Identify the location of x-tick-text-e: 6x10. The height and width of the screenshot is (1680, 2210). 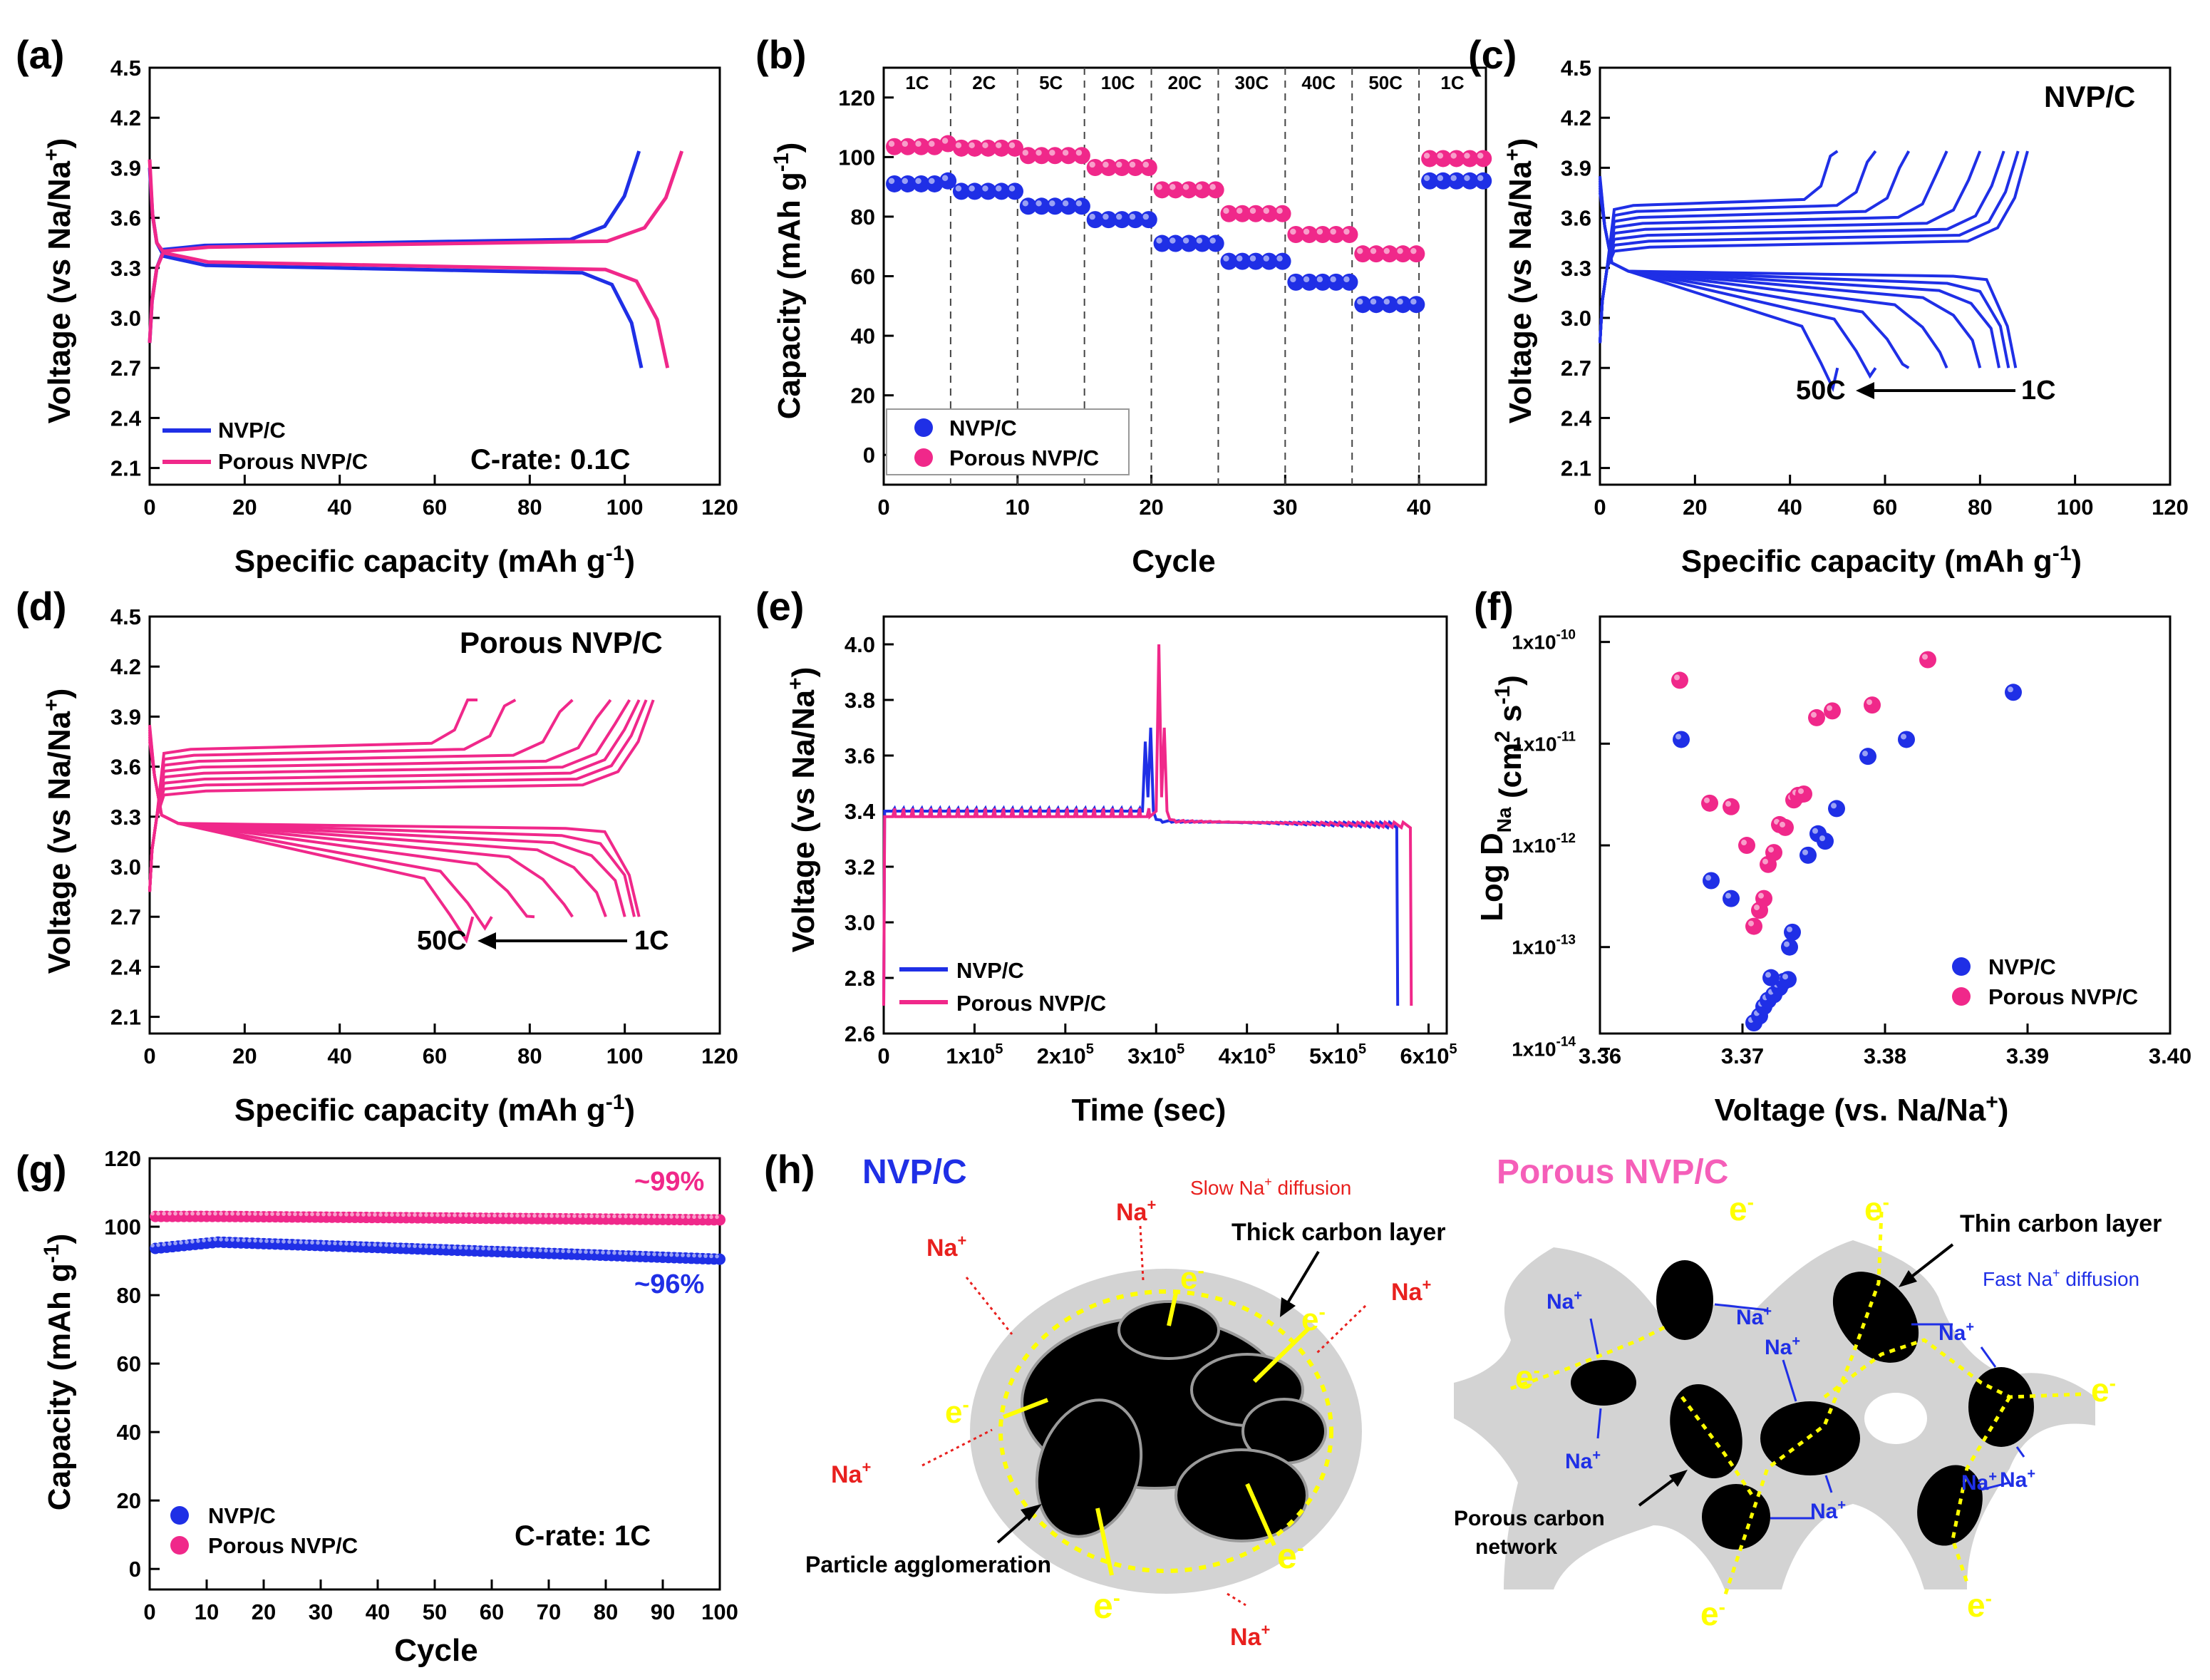
(1424, 1055).